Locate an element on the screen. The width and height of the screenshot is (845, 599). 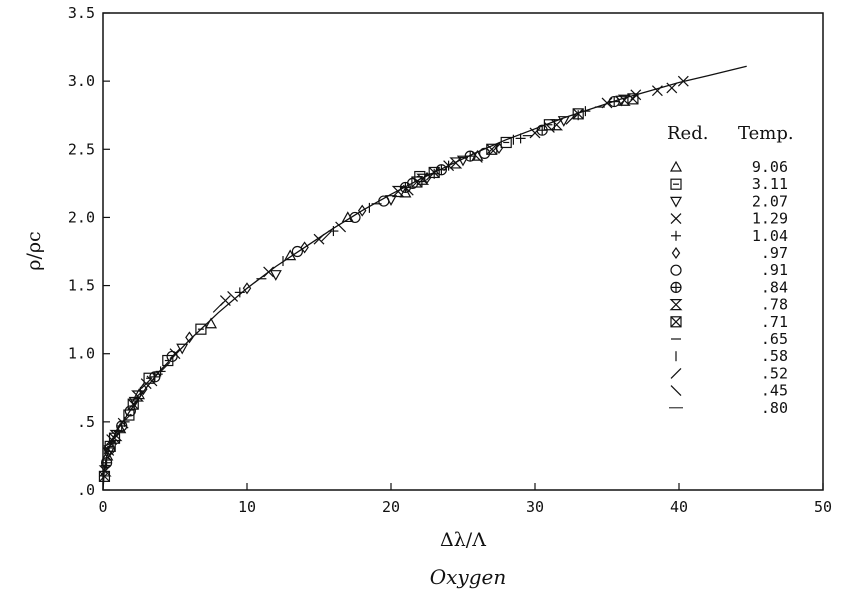
legend-label: .71 is located at coordinates (774, 322).